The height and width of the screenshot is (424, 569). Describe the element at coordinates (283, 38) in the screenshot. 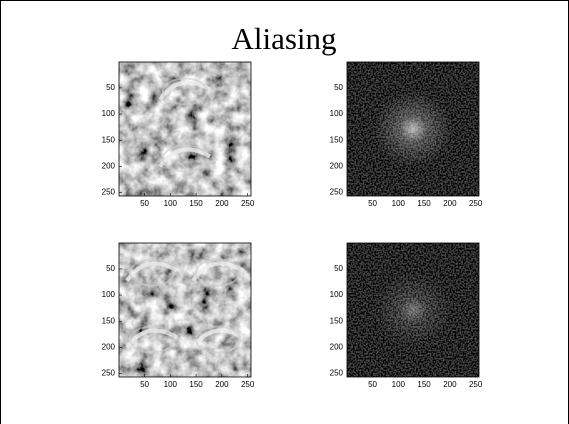

I see `slide-title: Aliasing` at that location.